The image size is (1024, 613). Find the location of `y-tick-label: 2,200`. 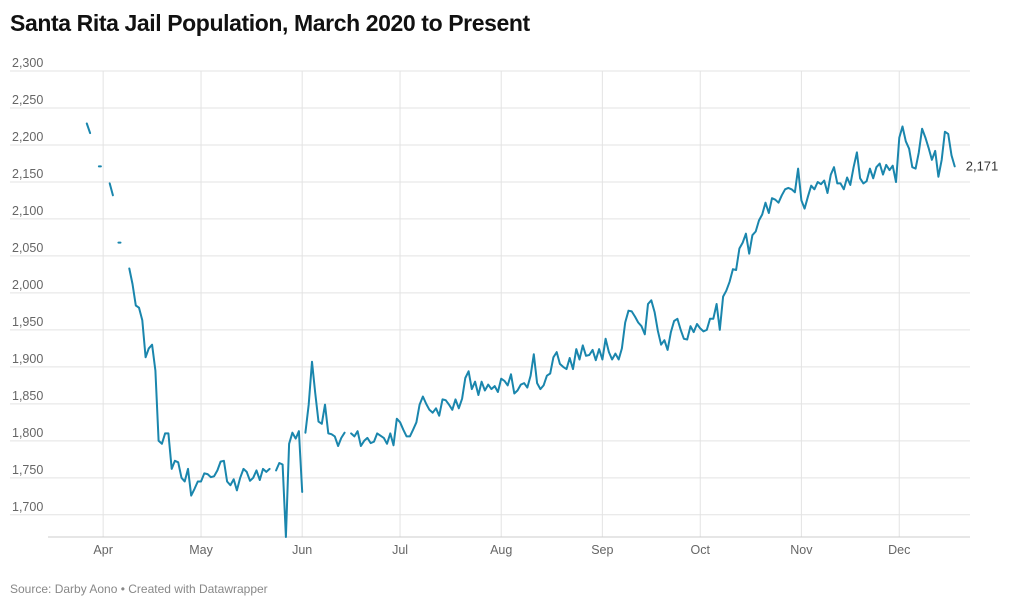

y-tick-label: 2,200 is located at coordinates (27, 137).